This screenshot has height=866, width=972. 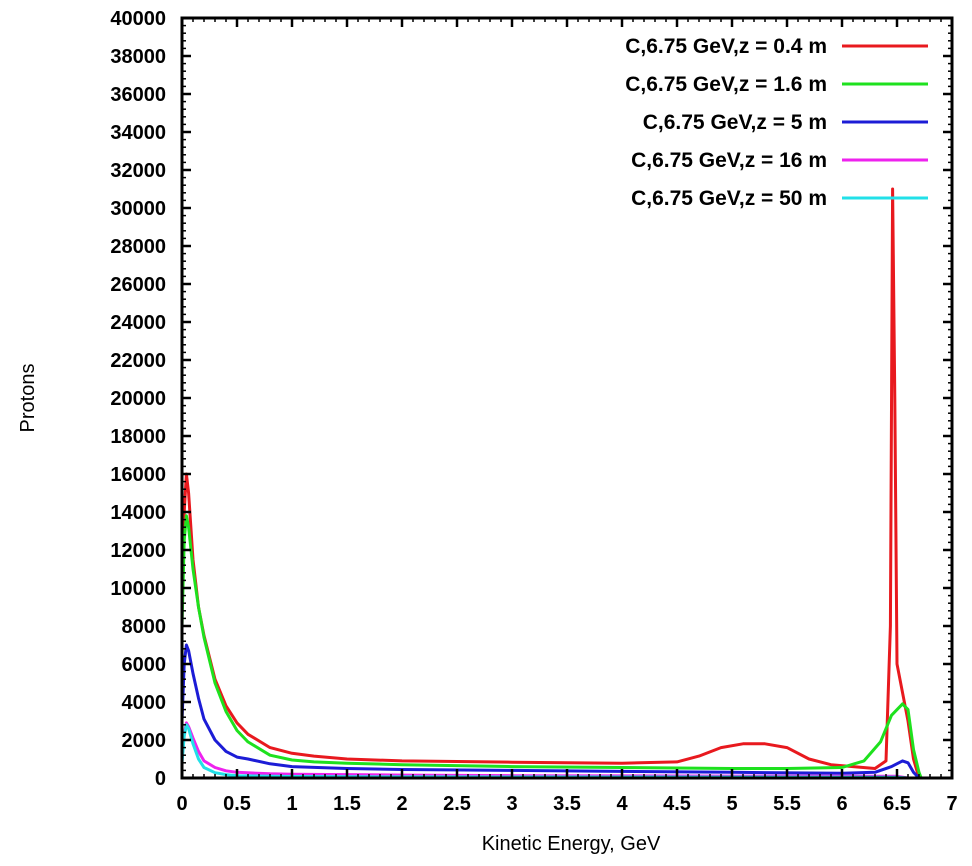 I want to click on x-tick-label: 4, so click(x=622, y=804).